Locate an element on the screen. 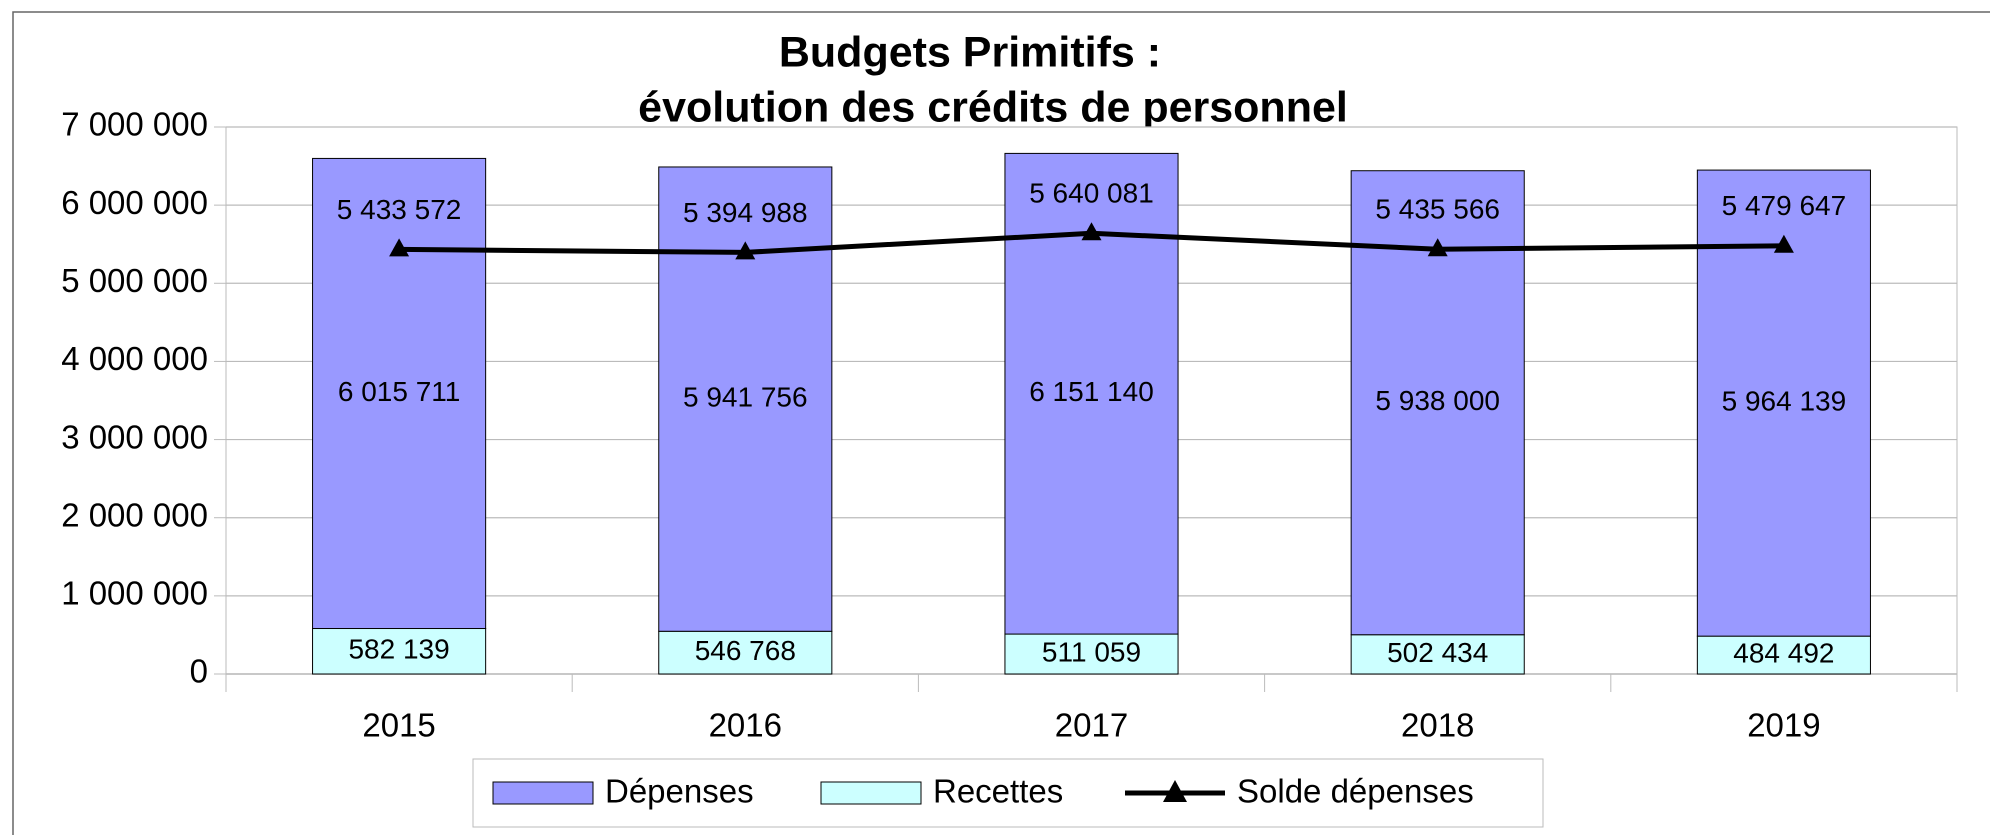 This screenshot has width=1990, height=835. data-label: 484 492 is located at coordinates (1783, 652).